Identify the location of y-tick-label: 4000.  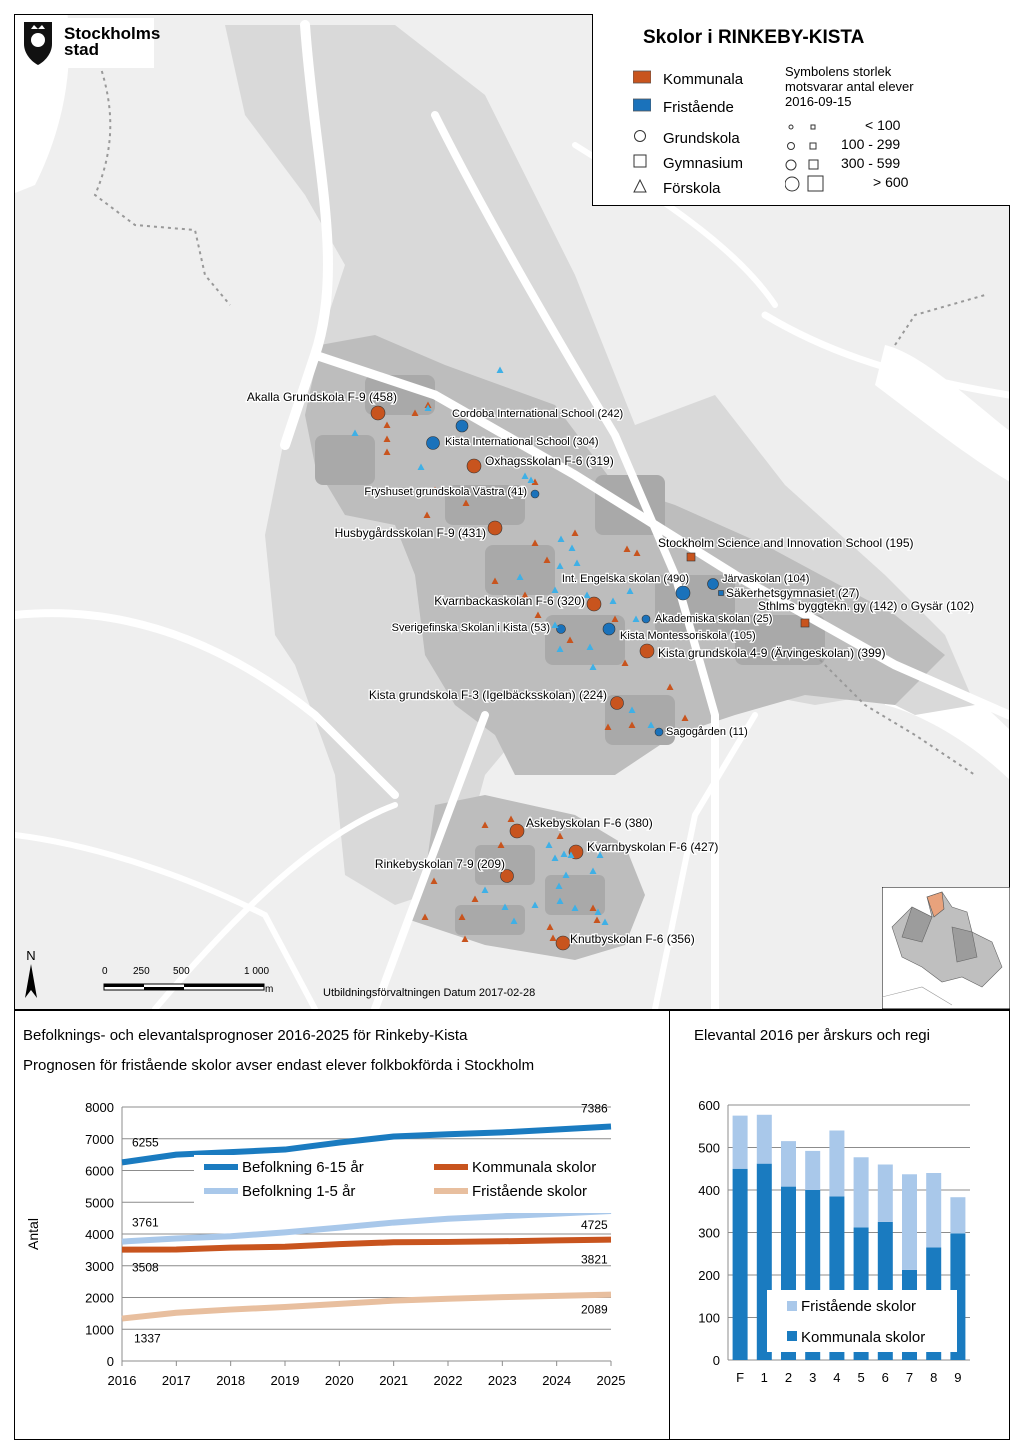
(99, 1234).